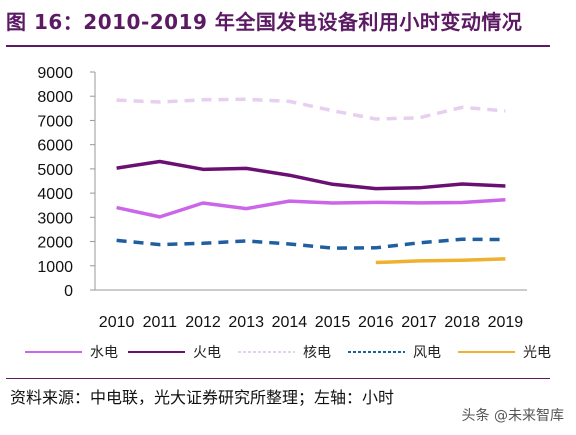 This screenshot has height=435, width=576. I want to click on legend-label: 火电, so click(207, 353).